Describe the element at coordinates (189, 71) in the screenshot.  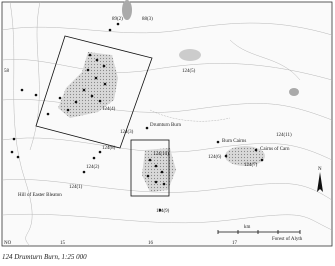
I see `site-label: 124(5)` at that location.